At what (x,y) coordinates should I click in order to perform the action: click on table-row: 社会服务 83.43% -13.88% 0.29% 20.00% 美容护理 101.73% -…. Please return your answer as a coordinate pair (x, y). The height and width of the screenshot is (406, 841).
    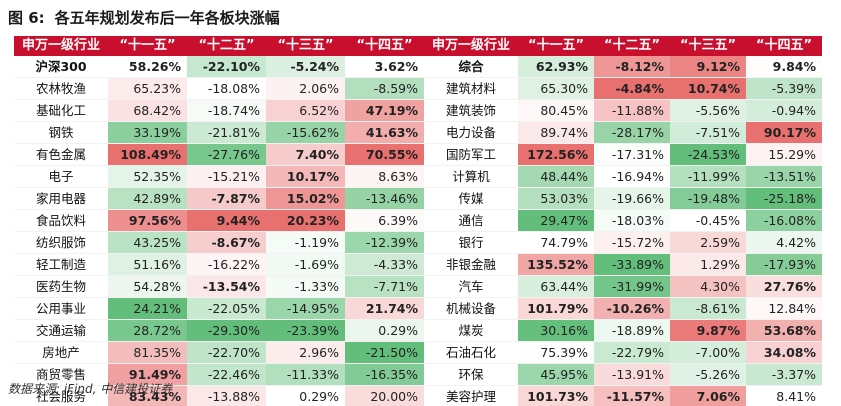
    Looking at the image, I should click on (418, 395).